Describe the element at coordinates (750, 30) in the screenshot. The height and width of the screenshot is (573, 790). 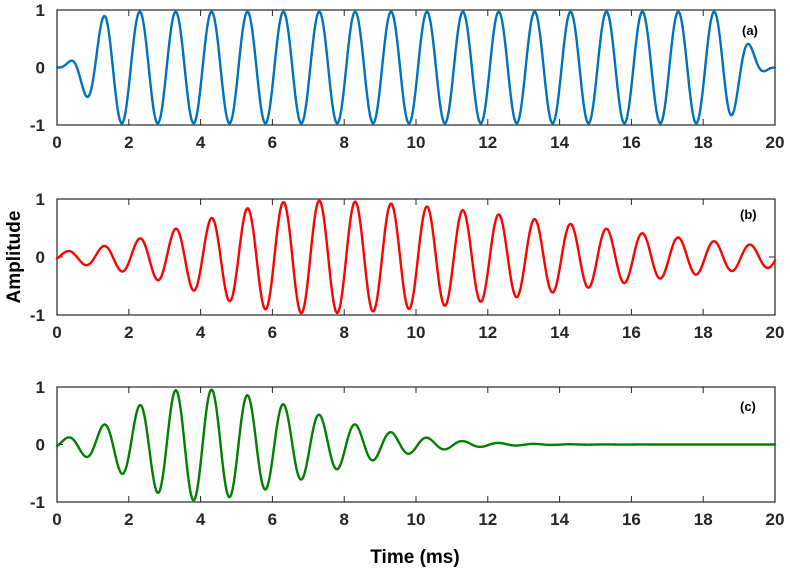
I see `panel-label: (a)` at that location.